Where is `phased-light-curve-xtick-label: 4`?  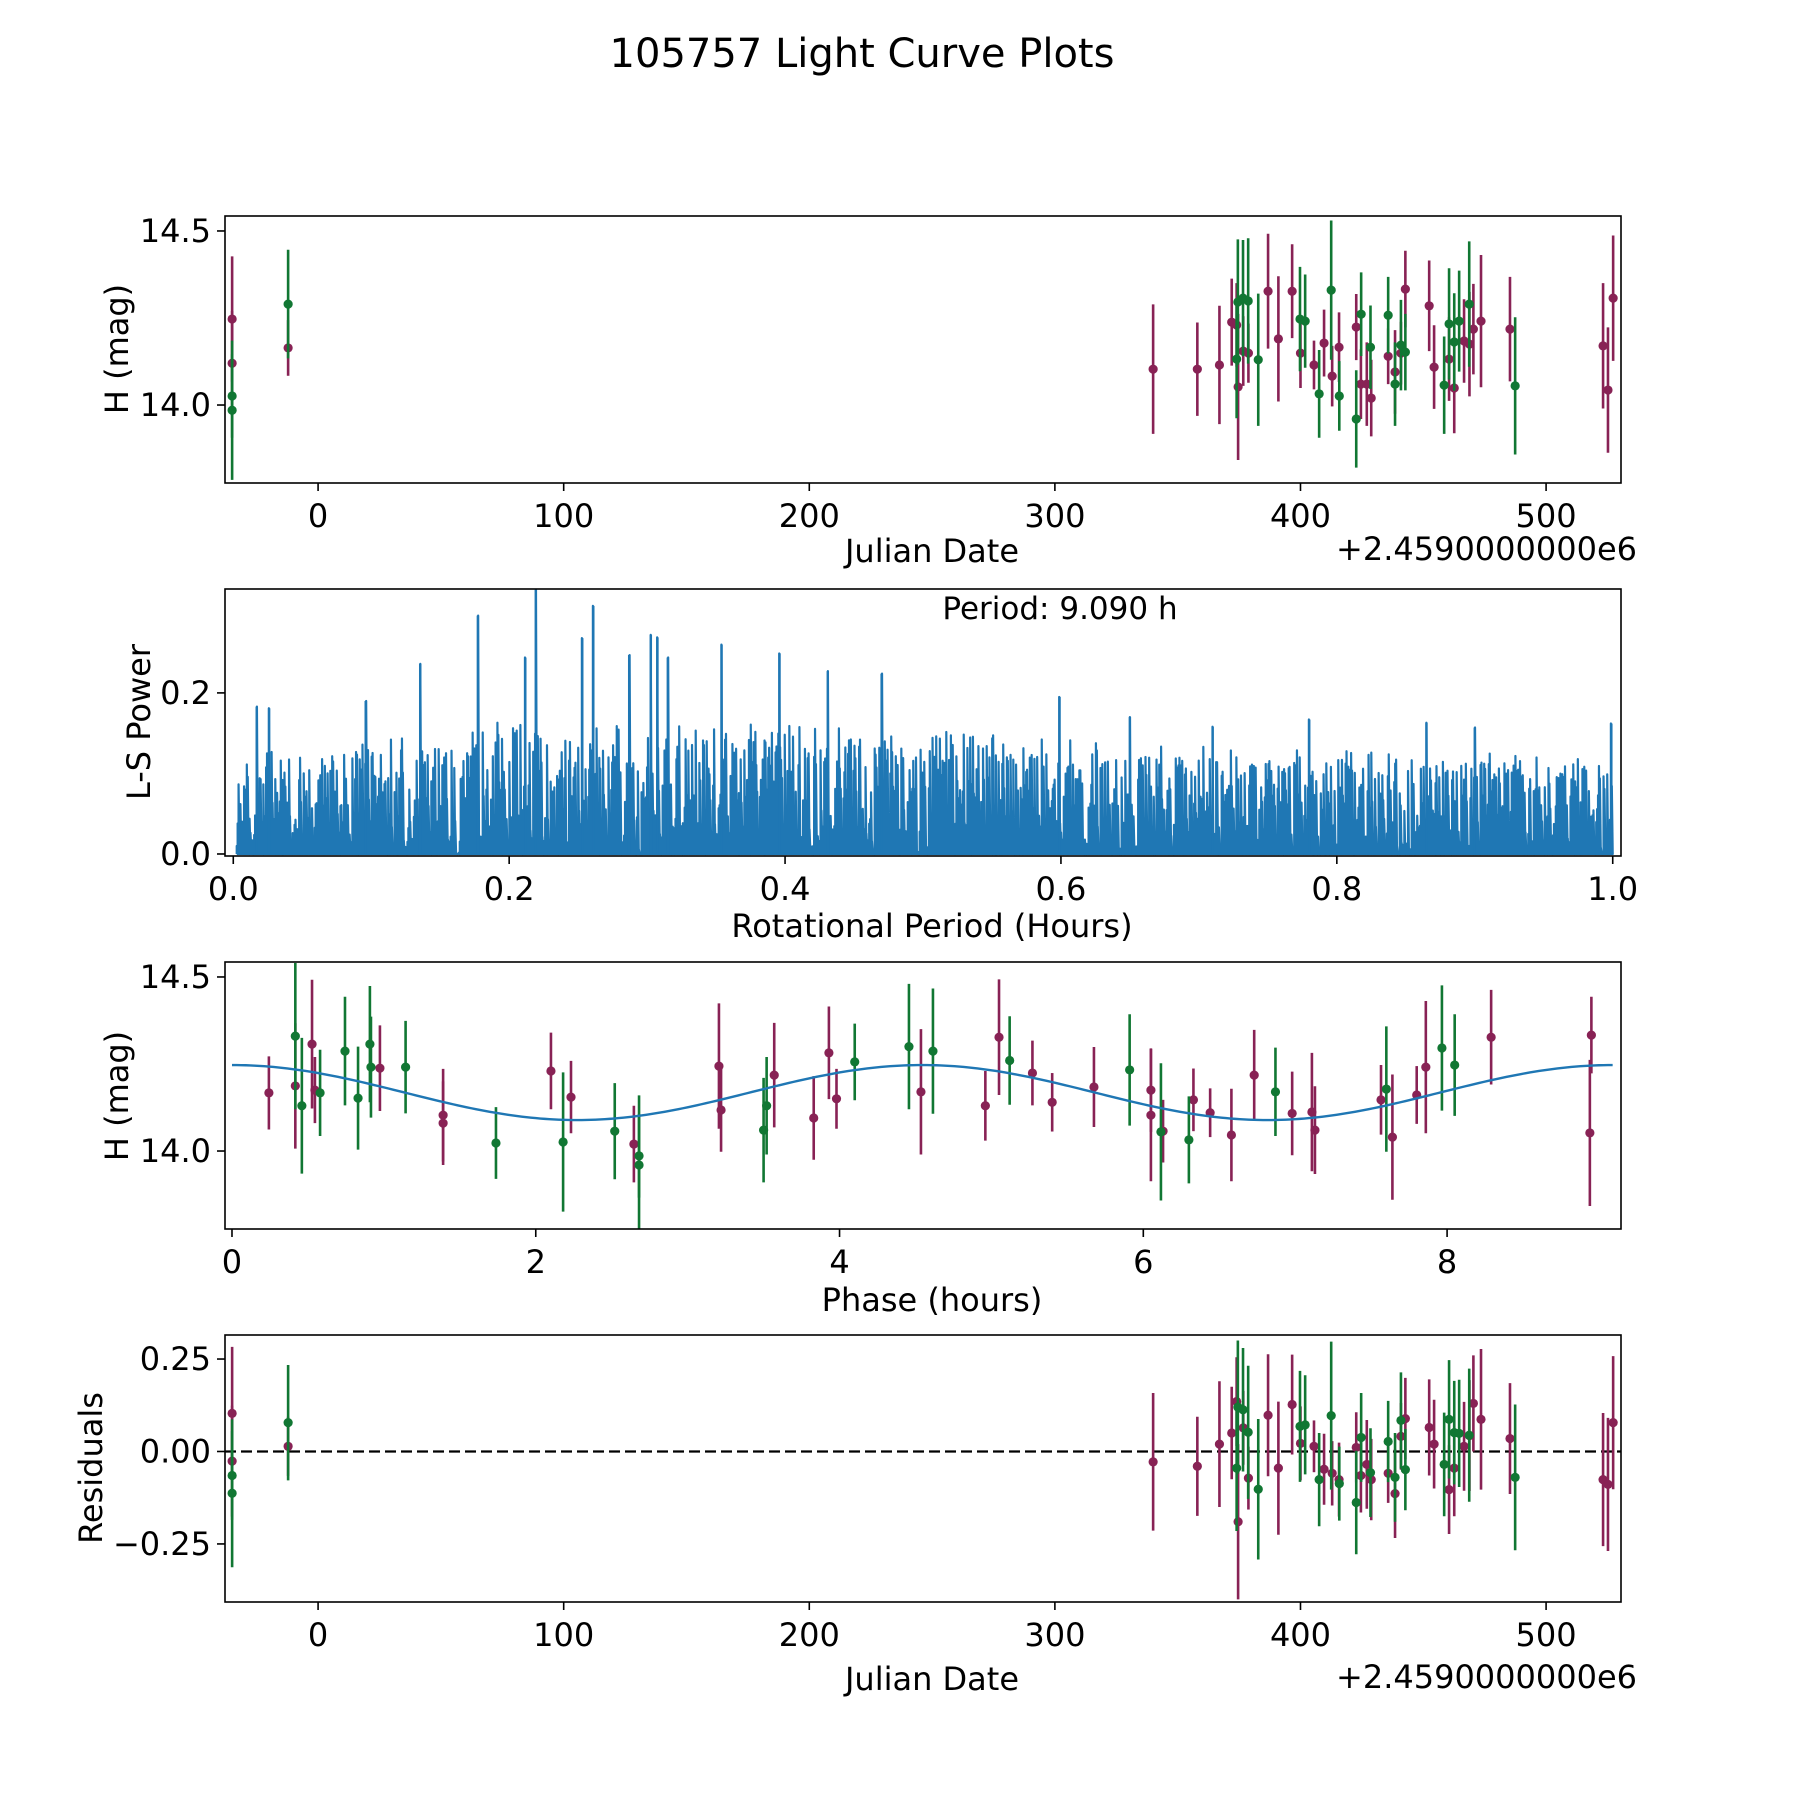
phased-light-curve-xtick-label: 4 is located at coordinates (839, 1262).